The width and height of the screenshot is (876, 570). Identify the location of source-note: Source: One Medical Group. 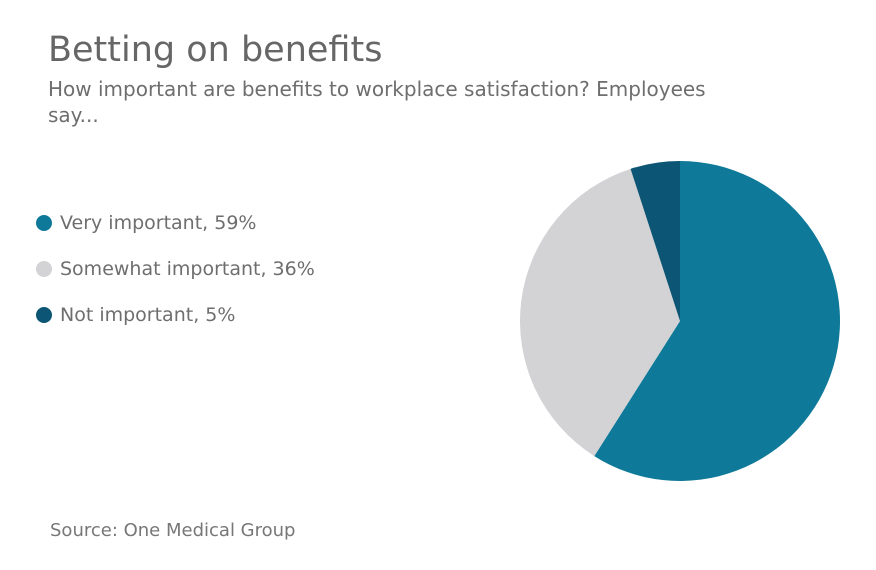
(173, 530).